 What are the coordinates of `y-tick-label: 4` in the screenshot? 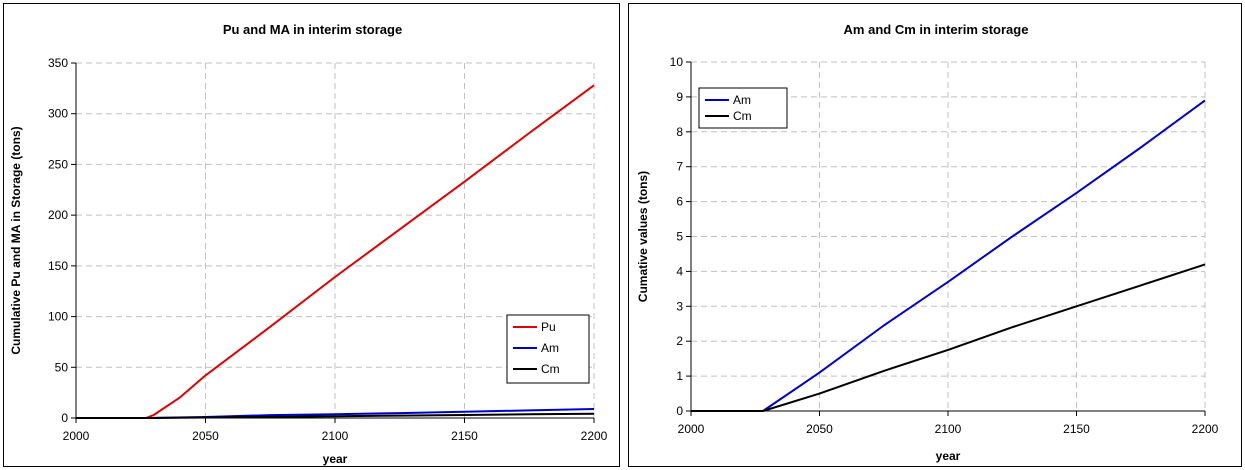 It's located at (679, 271).